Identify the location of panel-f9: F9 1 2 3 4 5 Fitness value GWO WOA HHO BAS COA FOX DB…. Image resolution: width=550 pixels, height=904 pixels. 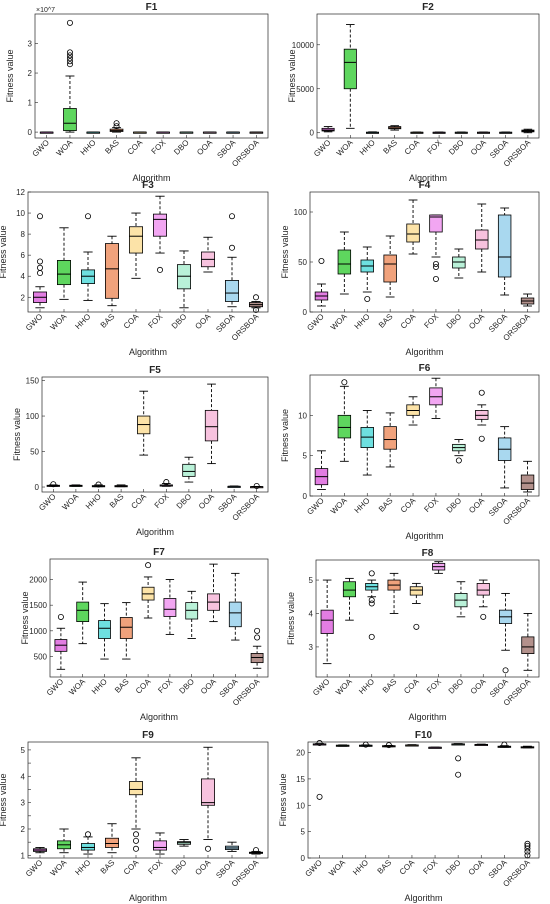
(134, 816).